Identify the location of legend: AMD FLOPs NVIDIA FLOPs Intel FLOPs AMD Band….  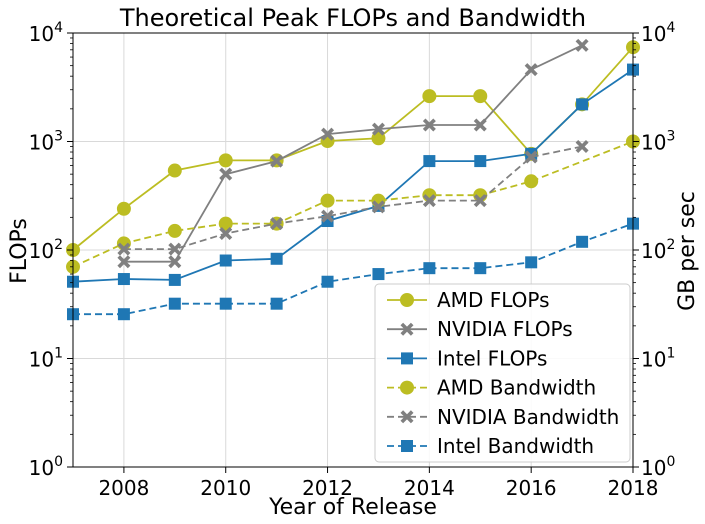
(502, 373).